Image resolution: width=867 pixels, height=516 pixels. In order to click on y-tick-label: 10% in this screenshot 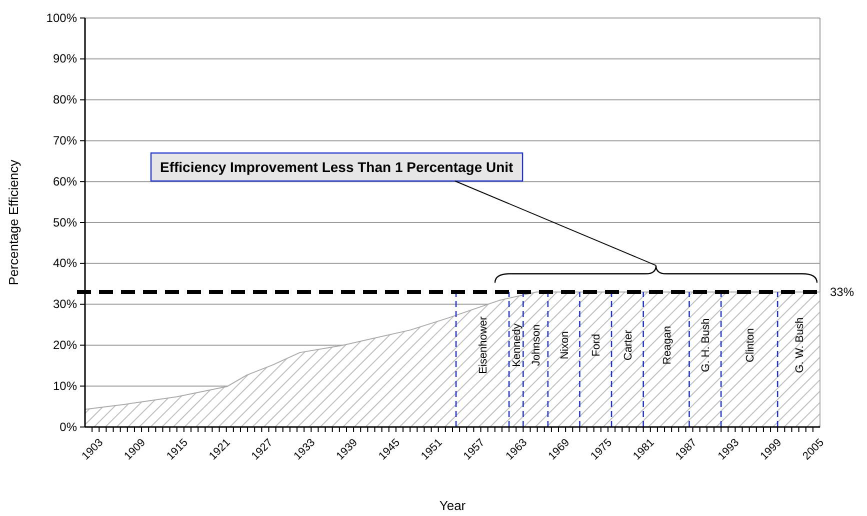, I will do `click(65, 385)`.